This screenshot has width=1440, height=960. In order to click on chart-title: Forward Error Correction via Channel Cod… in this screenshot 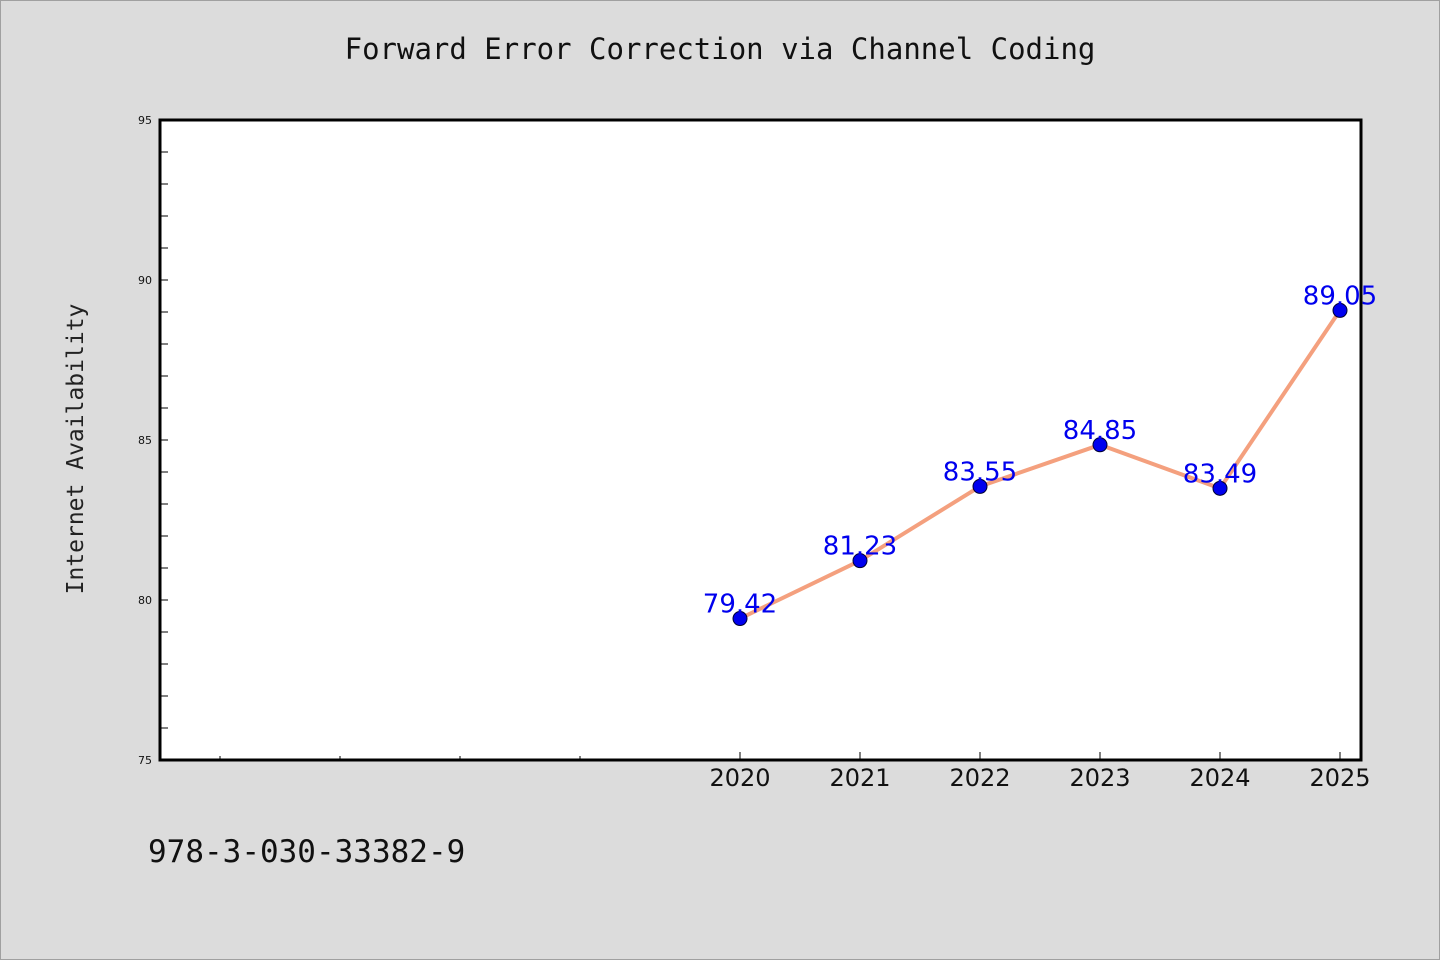, I will do `click(720, 49)`.